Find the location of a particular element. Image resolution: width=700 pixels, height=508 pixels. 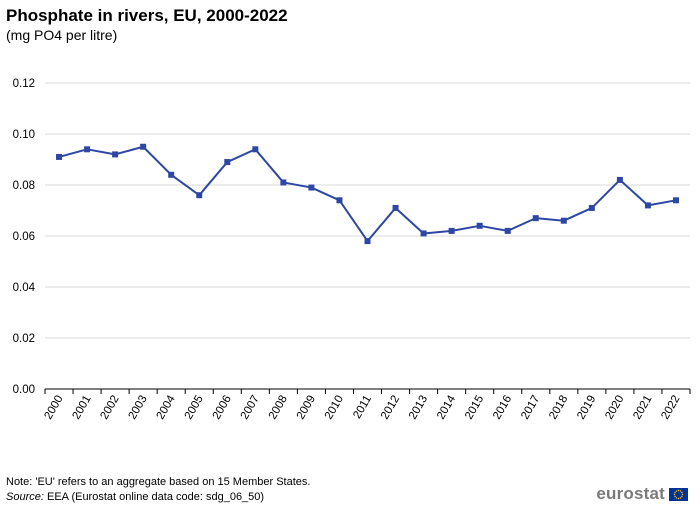

x-tick-label: 2009 is located at coordinates (306, 408).